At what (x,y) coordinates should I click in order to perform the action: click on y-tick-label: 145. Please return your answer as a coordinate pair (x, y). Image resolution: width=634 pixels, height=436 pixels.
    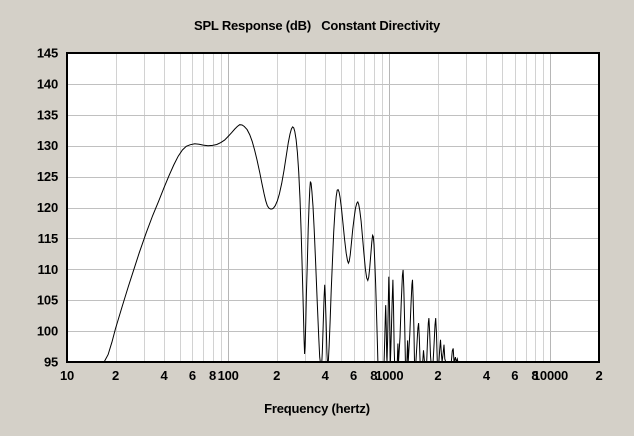
    Looking at the image, I should click on (47, 53).